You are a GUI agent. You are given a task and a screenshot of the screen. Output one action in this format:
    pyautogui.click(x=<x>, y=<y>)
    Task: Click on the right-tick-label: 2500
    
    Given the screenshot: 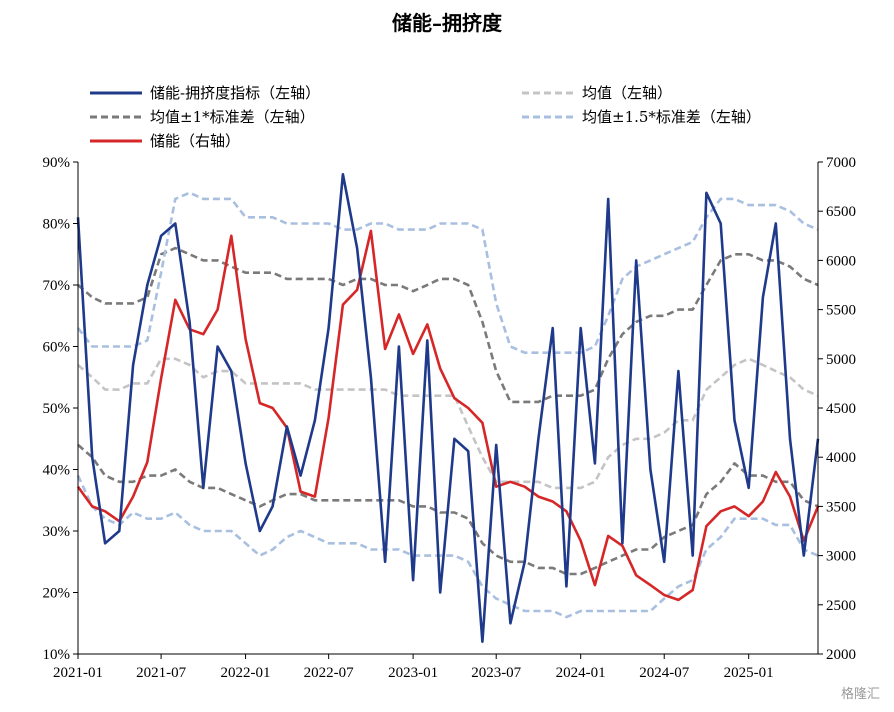 What is the action you would take?
    pyautogui.click(x=841, y=606)
    